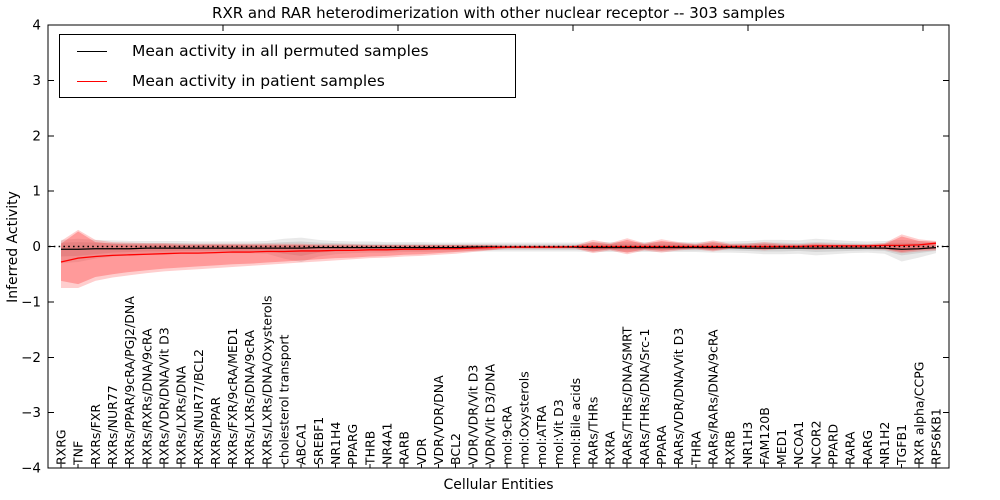 The image size is (1000, 500). Describe the element at coordinates (36, 136) in the screenshot. I see `y-tick-label: 2` at that location.